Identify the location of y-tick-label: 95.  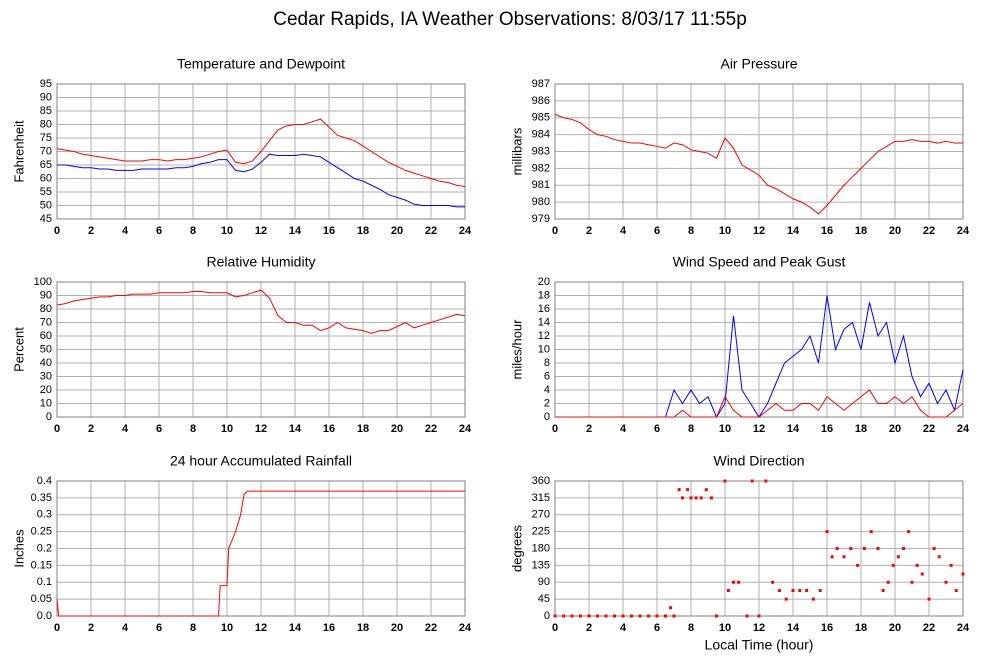
(46, 84).